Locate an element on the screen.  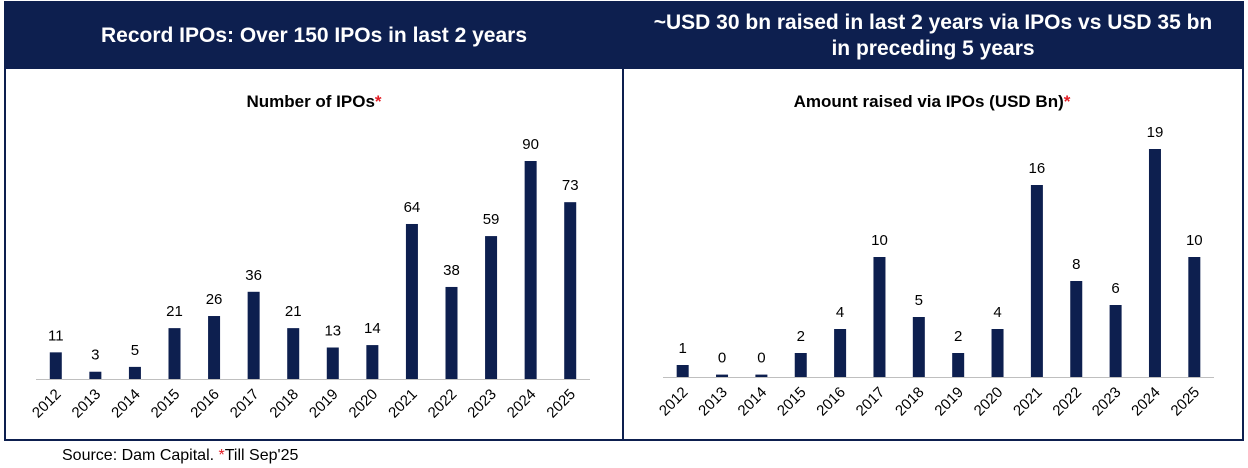
ipo-amount-tick-label-2013: 2013 is located at coordinates (713, 402).